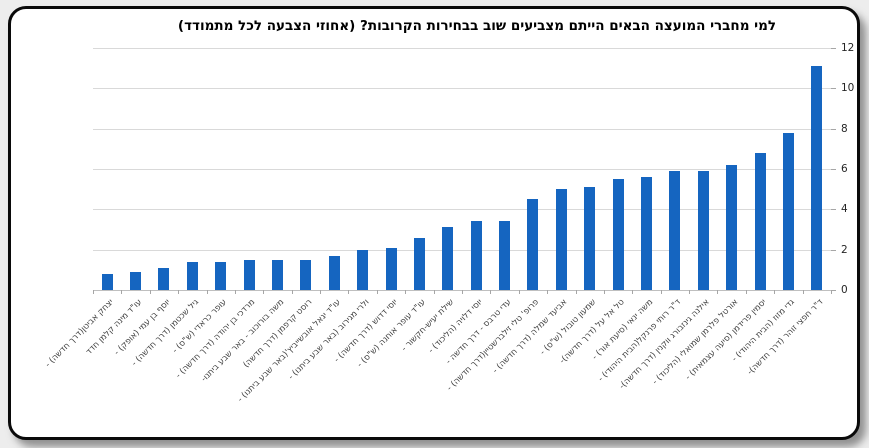 The height and width of the screenshot is (448, 869). Describe the element at coordinates (848, 47) in the screenshot. I see `y-axis-label: 12` at that location.